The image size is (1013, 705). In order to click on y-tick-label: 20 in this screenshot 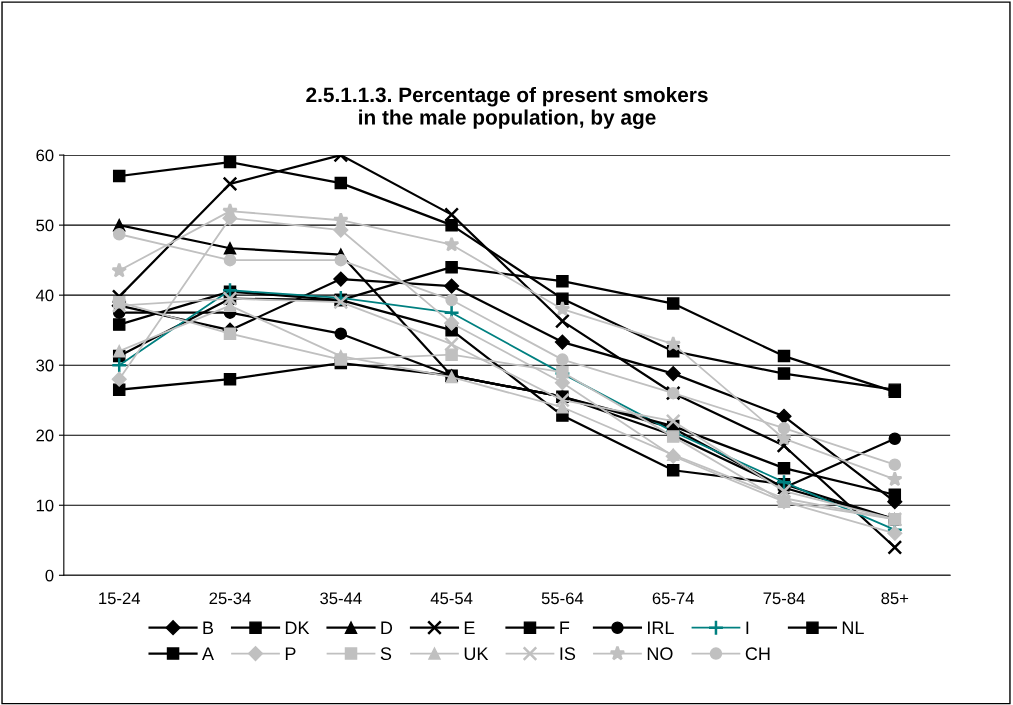, I will do `click(45, 435)`.